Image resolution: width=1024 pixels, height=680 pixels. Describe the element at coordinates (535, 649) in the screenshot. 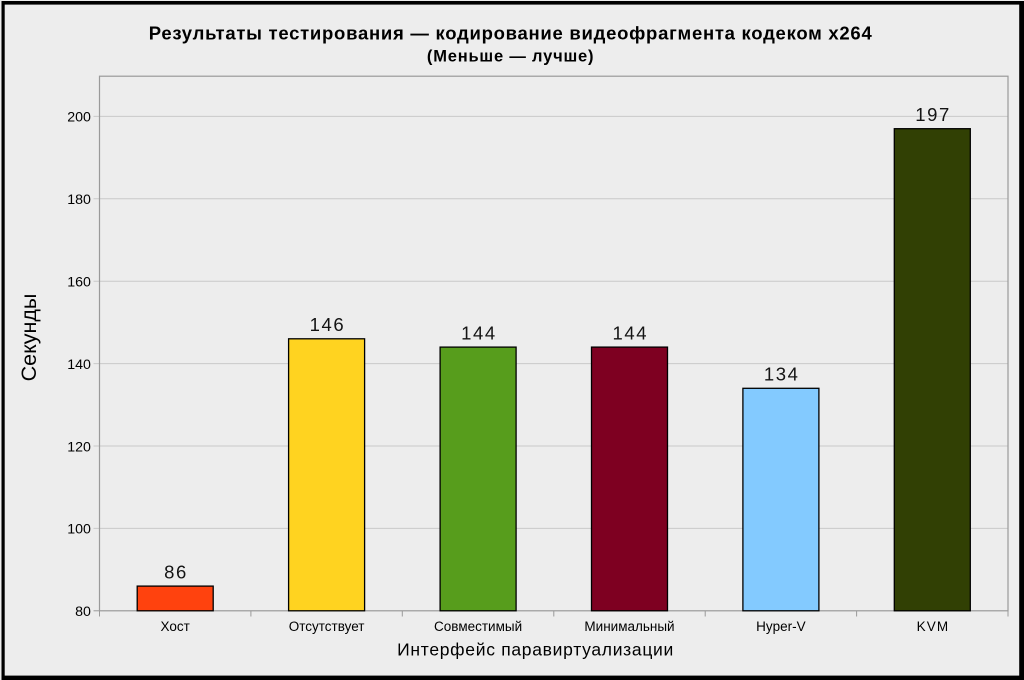

I see `svg-text: Интерфейс паравиртуализации` at that location.